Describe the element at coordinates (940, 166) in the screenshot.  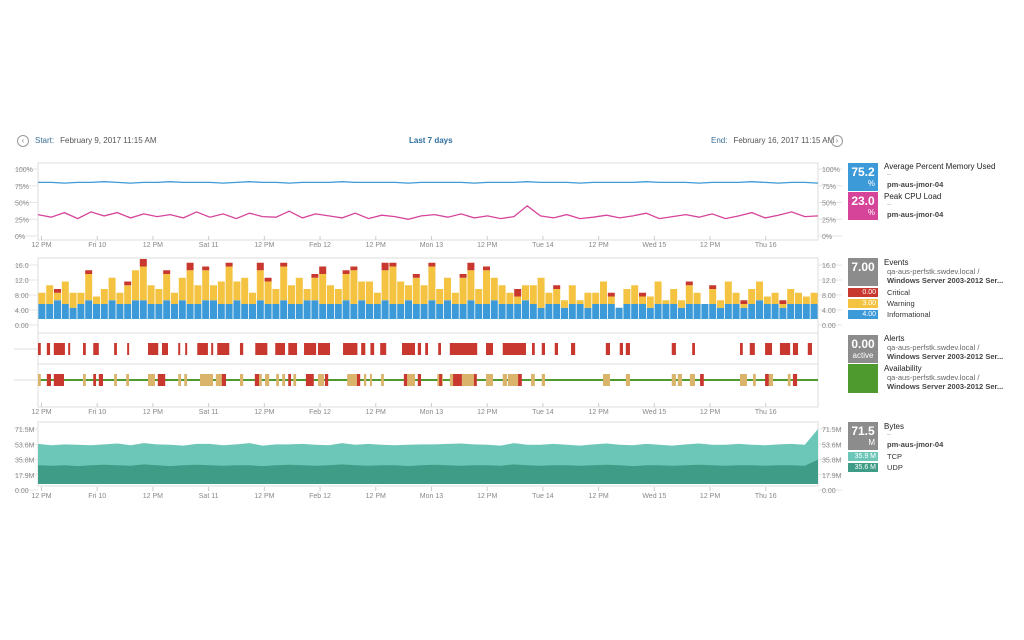
I see `memory-title: Average Percent Memory Used` at that location.